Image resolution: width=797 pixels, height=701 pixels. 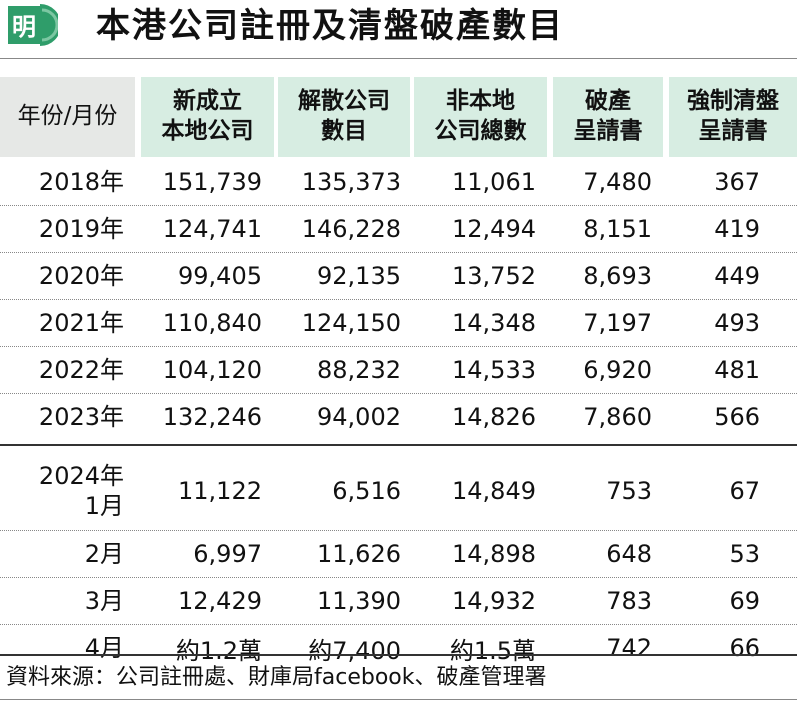 What do you see at coordinates (81, 491) in the screenshot?
I see `period-cell: 2024年 1月` at bounding box center [81, 491].